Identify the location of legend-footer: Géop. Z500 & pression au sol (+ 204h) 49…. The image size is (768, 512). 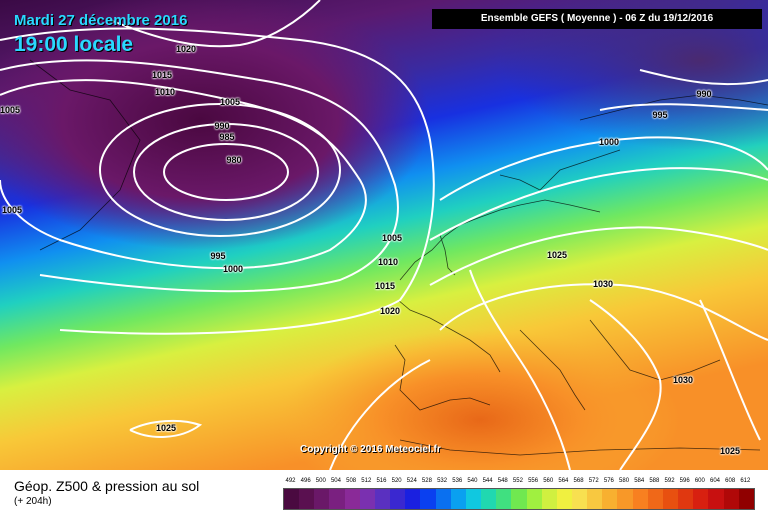
(384, 491).